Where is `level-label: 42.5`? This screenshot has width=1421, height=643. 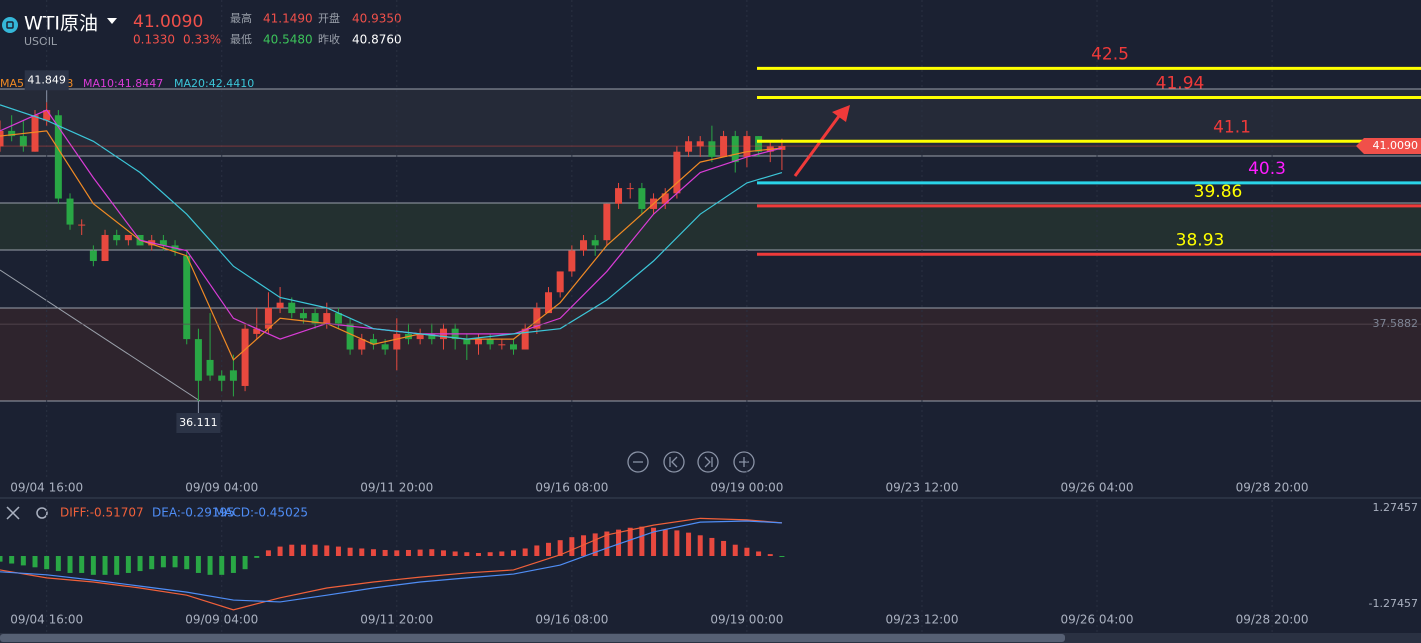 level-label: 42.5 is located at coordinates (1110, 54).